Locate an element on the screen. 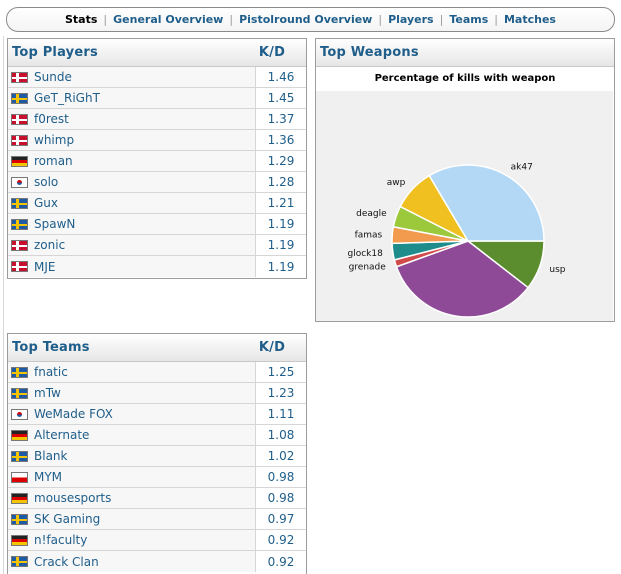 Image resolution: width=621 pixels, height=574 pixels. kd-value: 1.02 is located at coordinates (281, 456).